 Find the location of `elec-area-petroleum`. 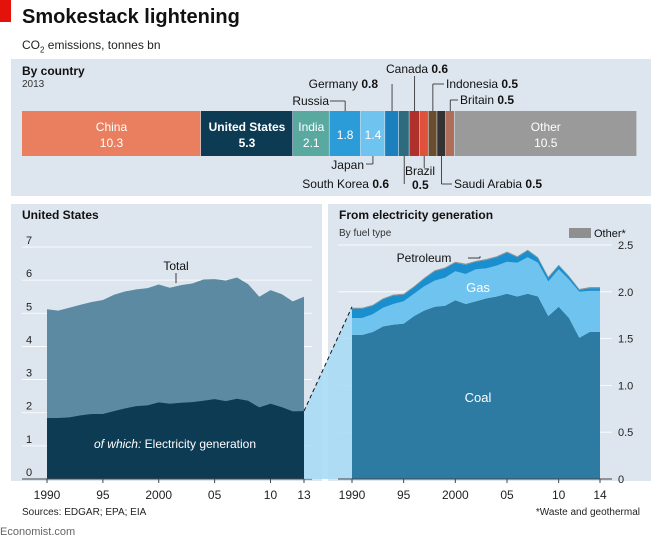

elec-area-petroleum is located at coordinates (476, 284).